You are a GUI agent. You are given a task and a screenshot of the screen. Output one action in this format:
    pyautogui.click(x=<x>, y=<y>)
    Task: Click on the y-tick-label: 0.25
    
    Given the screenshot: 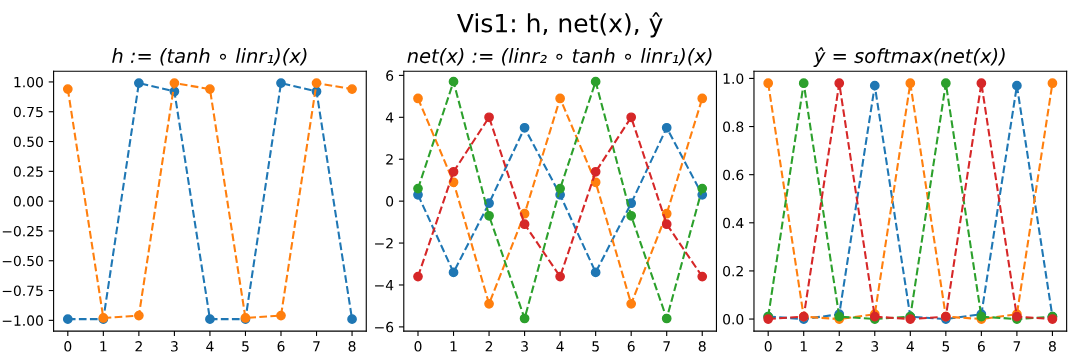 What is the action you would take?
    pyautogui.click(x=28, y=171)
    